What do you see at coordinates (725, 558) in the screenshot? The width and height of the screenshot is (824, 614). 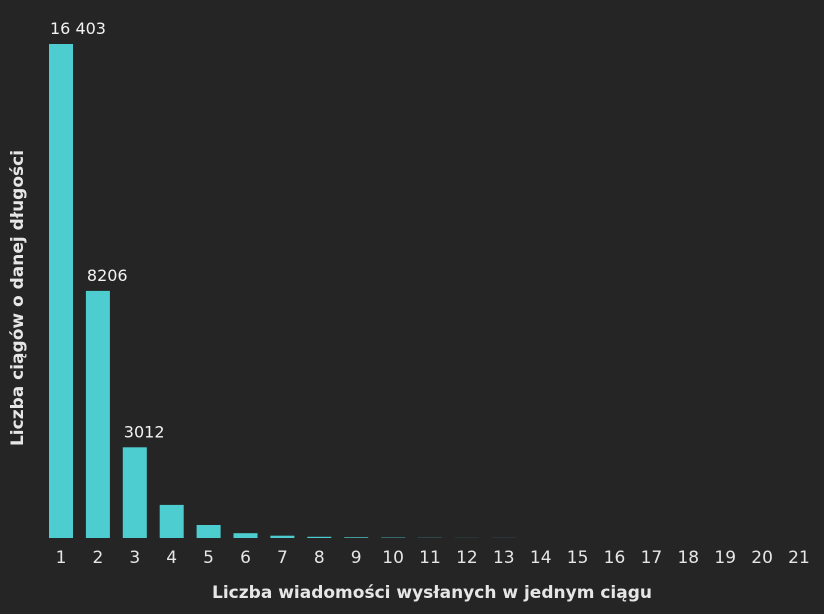 I see `x-tick-label-19: 19` at bounding box center [725, 558].